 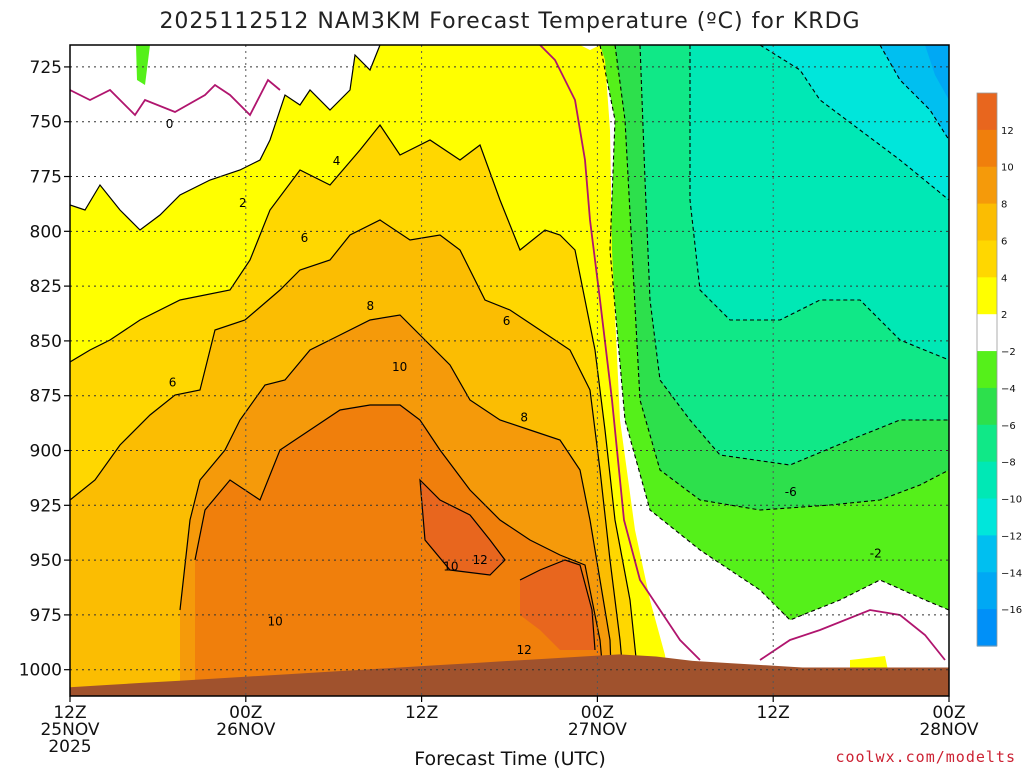 I want to click on credit-text: coolwx.com/modelts, so click(x=925, y=757).